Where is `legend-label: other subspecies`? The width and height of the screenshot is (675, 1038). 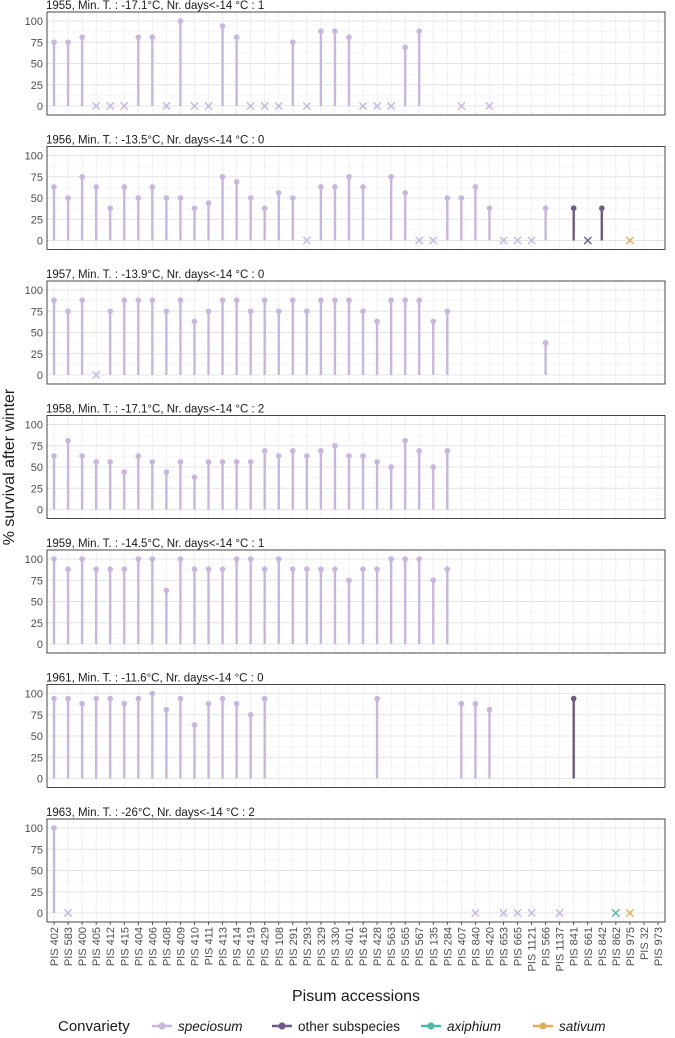
legend-label: other subspecies is located at coordinates (349, 1026).